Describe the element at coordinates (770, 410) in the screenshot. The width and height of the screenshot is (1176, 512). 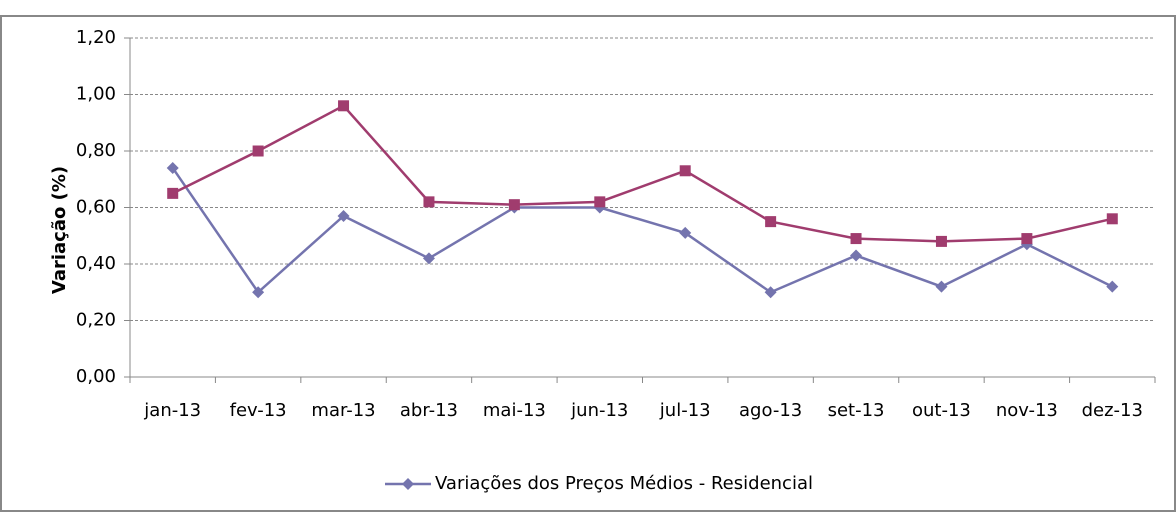
I see `x-tick-label: ago-13` at that location.